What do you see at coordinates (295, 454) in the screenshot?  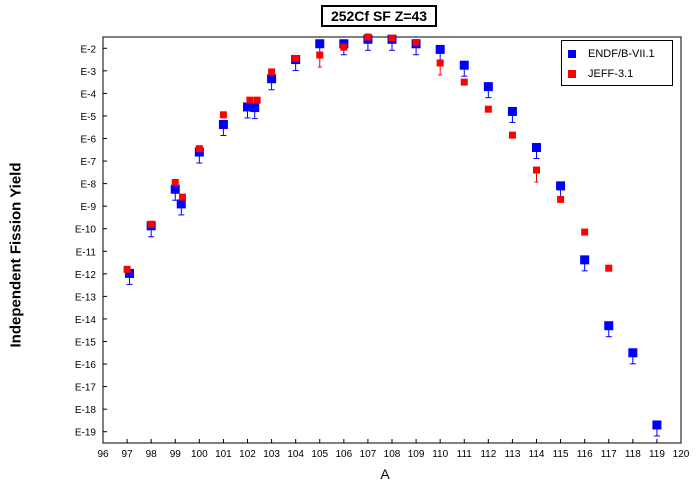 I see `x-tick-label: 104` at bounding box center [295, 454].